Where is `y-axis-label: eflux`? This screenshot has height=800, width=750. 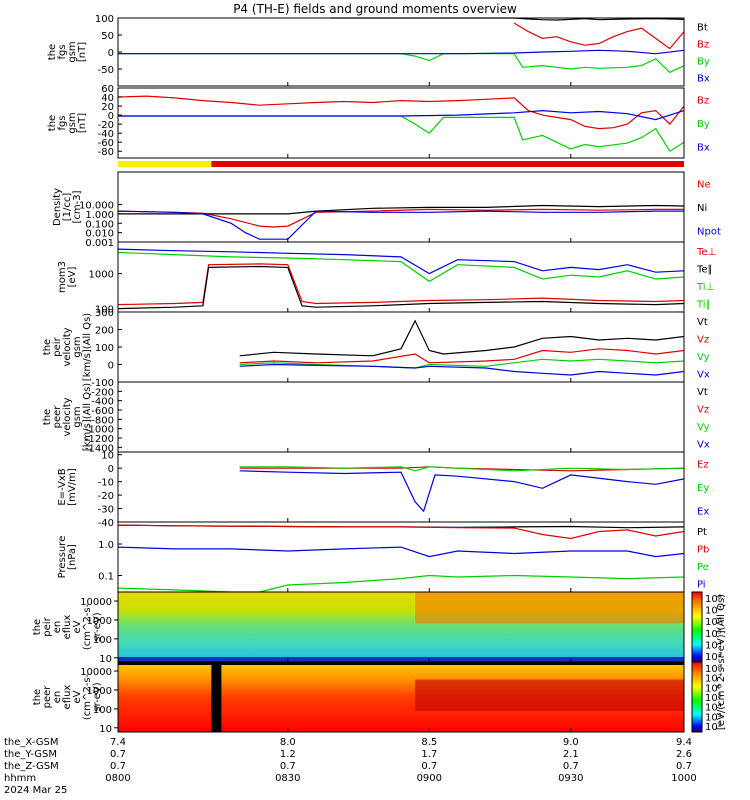
y-axis-label: eflux is located at coordinates (67, 627).